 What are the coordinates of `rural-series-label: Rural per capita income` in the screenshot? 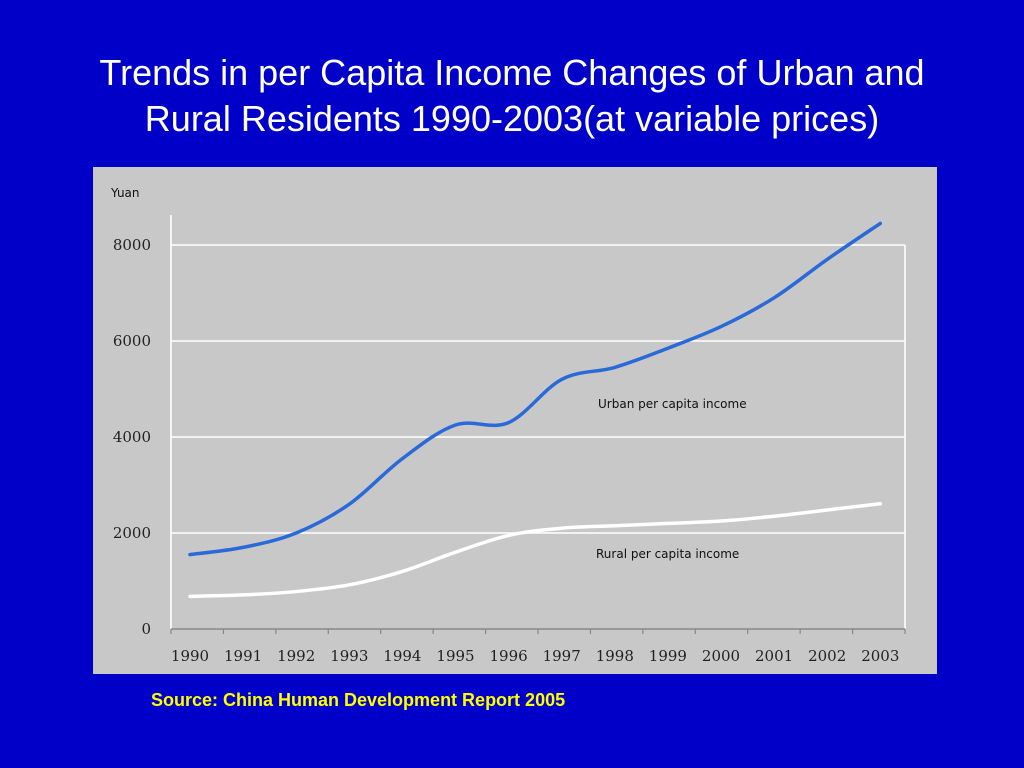 It's located at (667, 554).